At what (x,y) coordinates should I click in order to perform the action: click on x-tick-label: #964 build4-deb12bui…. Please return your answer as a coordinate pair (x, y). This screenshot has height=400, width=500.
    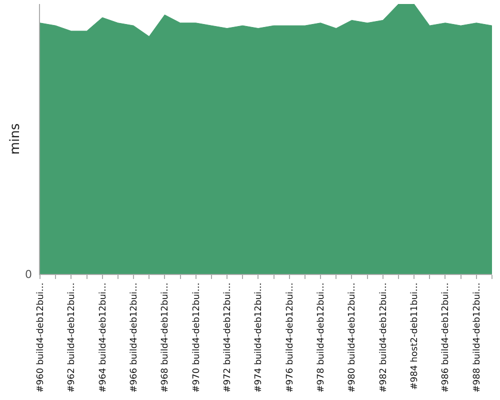
    Looking at the image, I should click on (103, 337).